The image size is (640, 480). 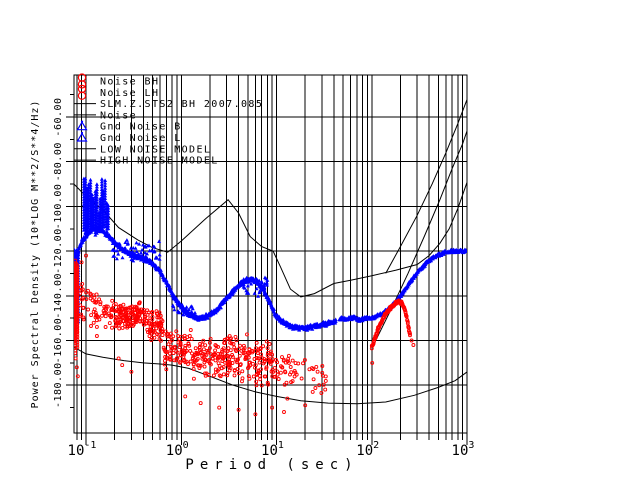 What do you see at coordinates (82, 121) in the screenshot?
I see `legend-marker-dot` at bounding box center [82, 121].